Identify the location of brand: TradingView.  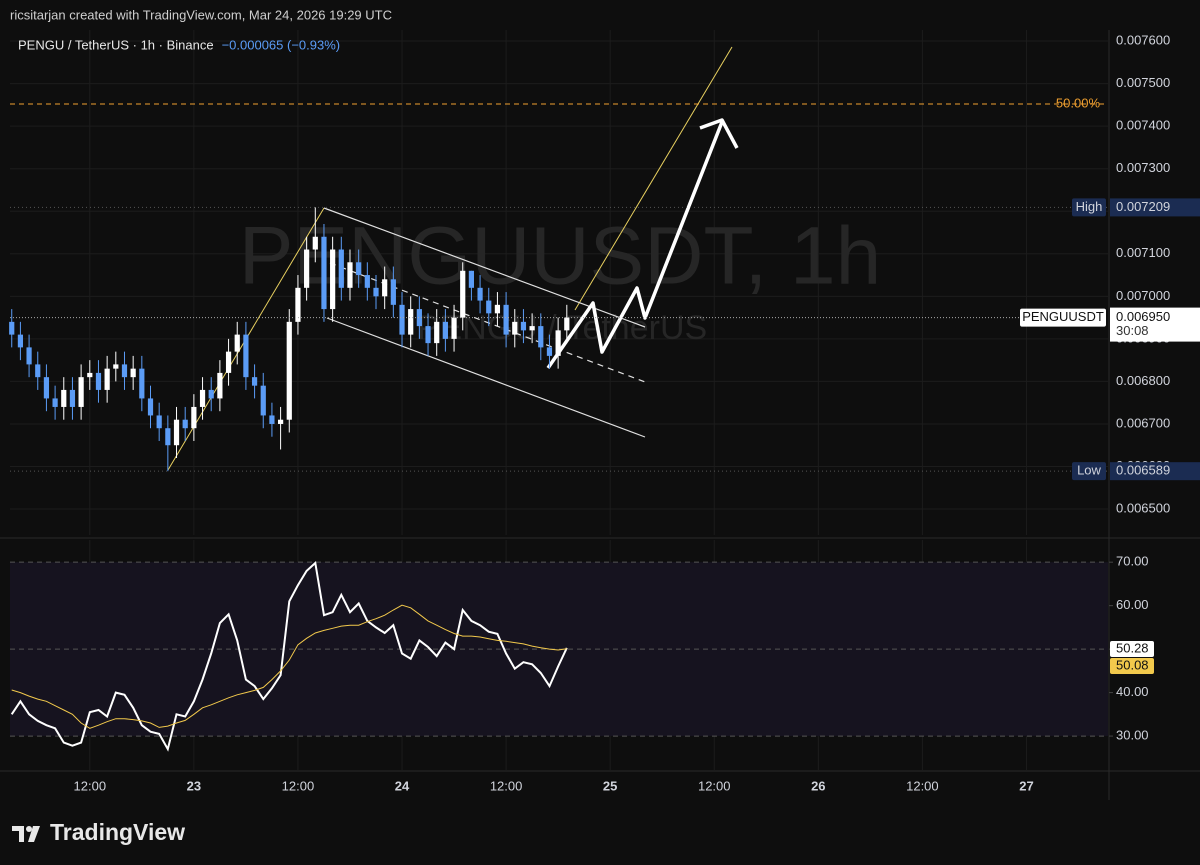
(117, 832).